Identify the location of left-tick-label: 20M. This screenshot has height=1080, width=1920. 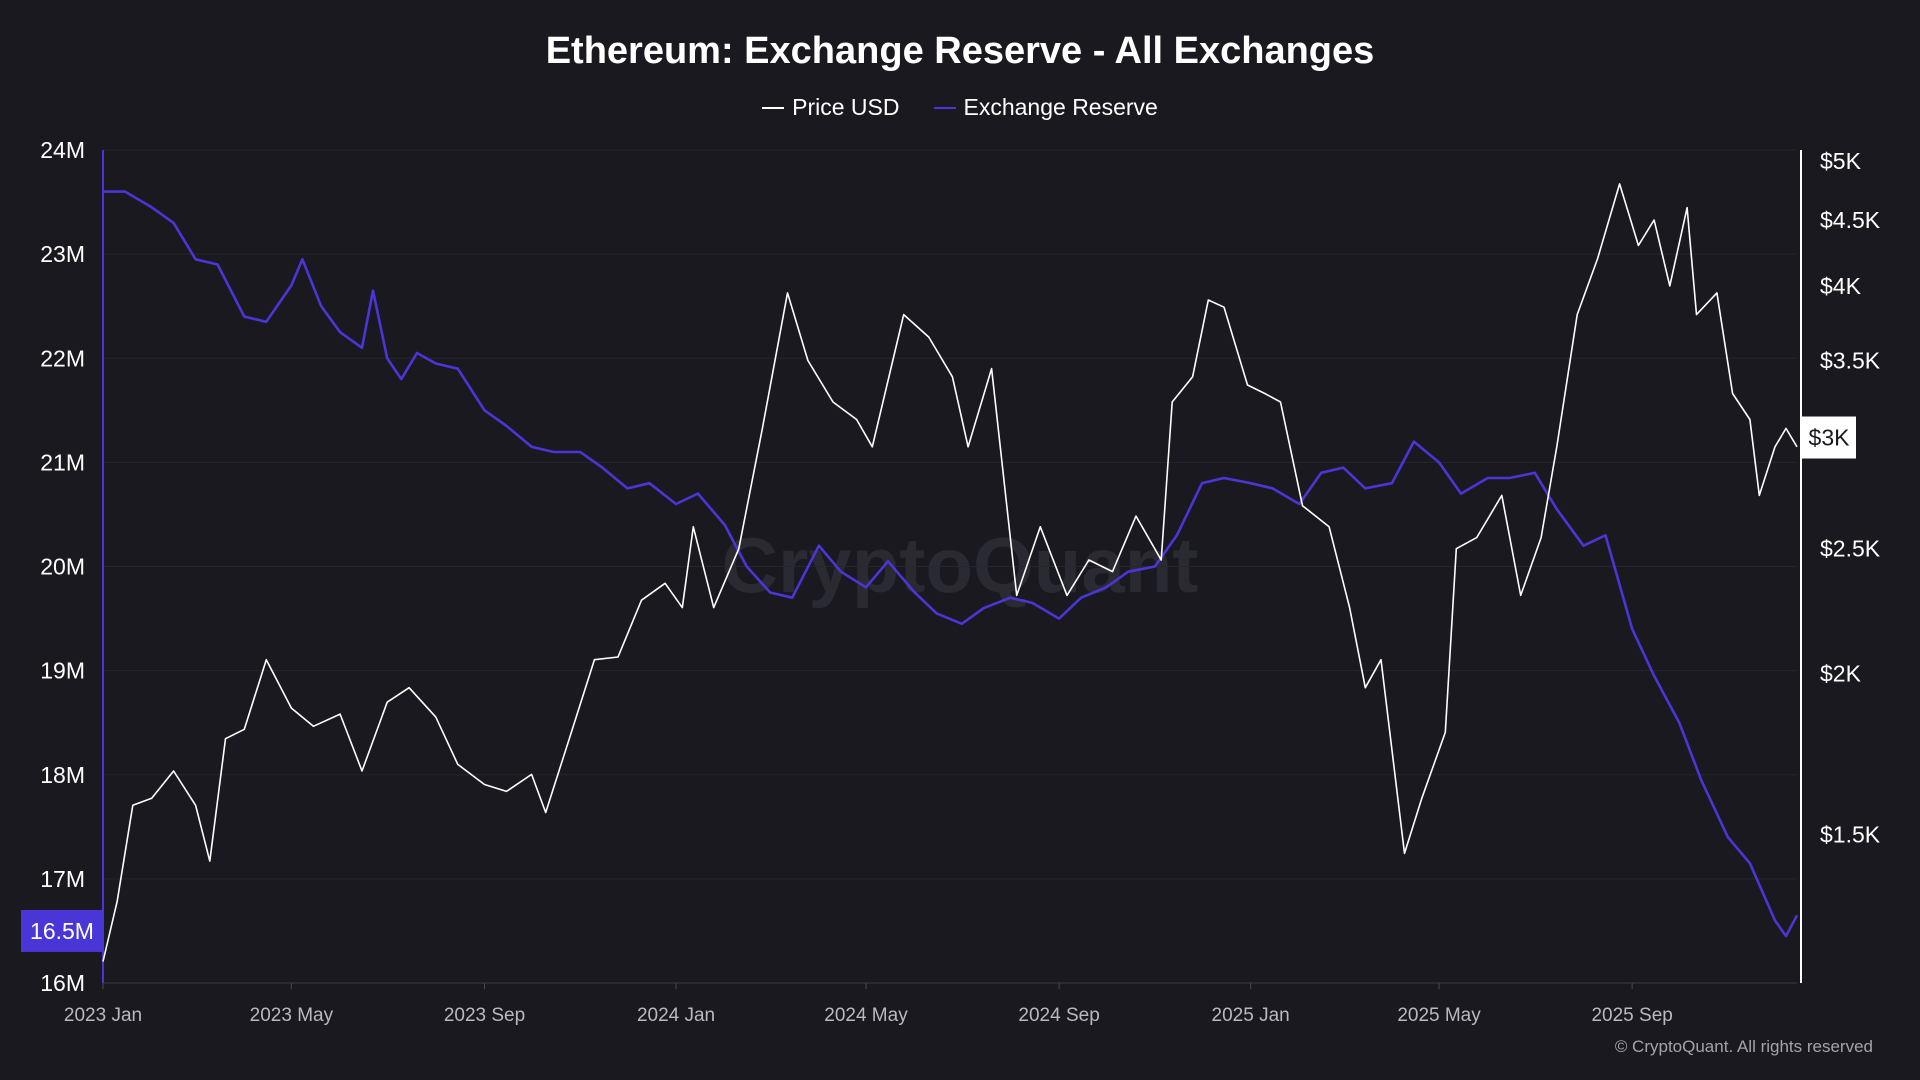
(62, 567).